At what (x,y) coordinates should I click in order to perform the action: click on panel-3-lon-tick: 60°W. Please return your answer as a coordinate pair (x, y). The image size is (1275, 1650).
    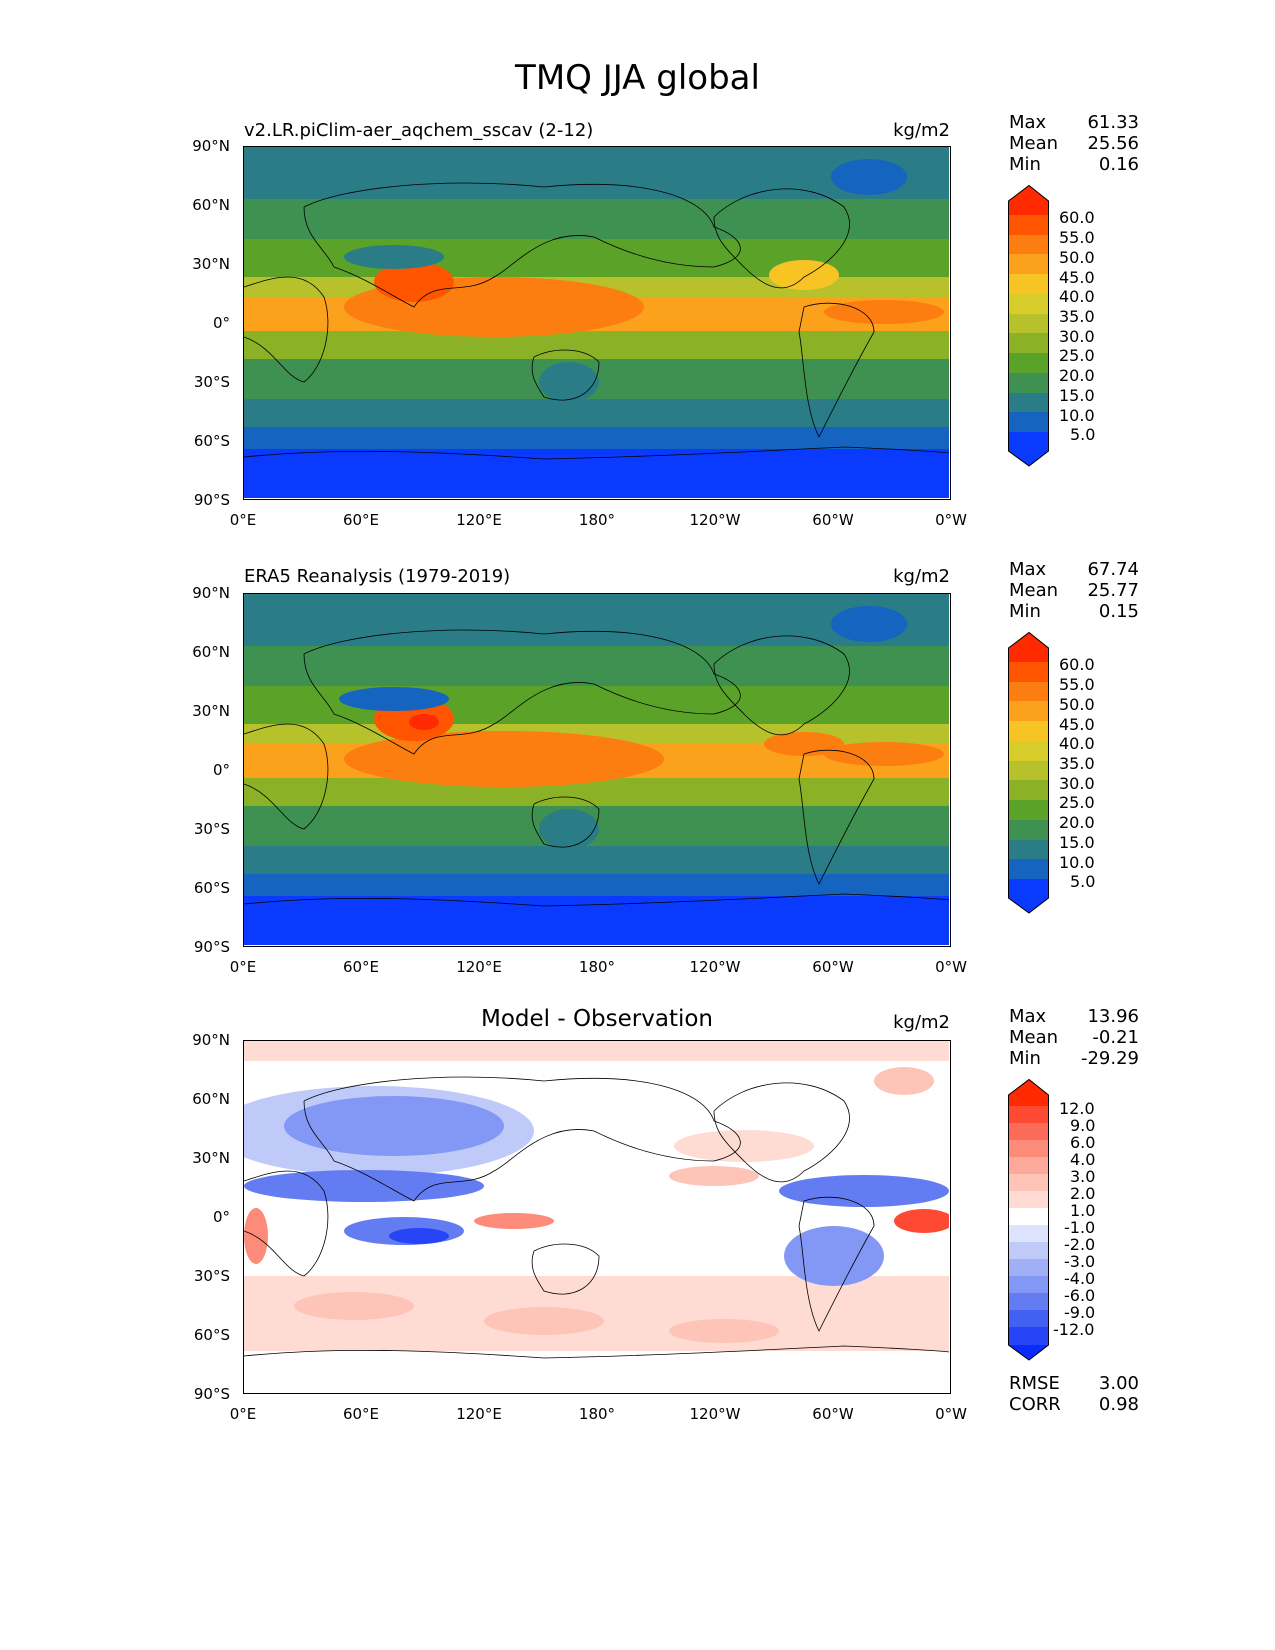
    Looking at the image, I should click on (833, 1414).